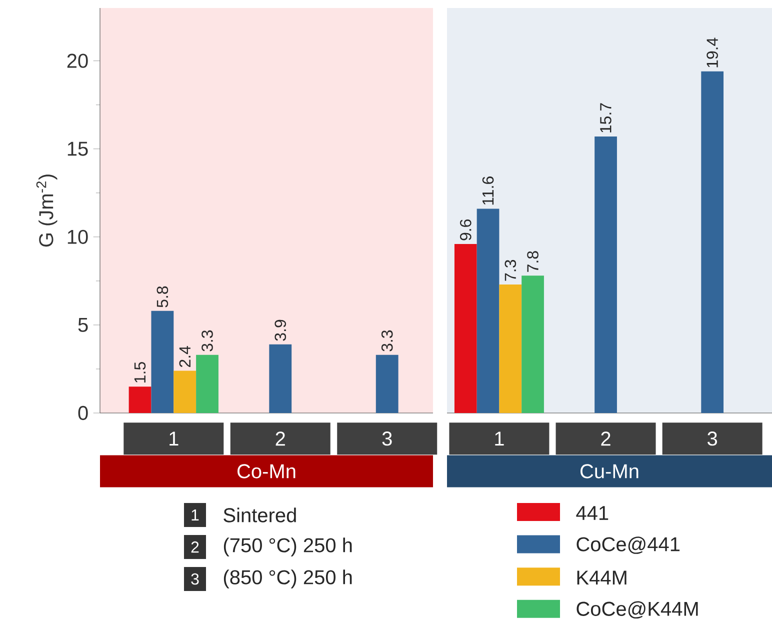  What do you see at coordinates (260, 515) in the screenshot?
I see `text: Sintered` at bounding box center [260, 515].